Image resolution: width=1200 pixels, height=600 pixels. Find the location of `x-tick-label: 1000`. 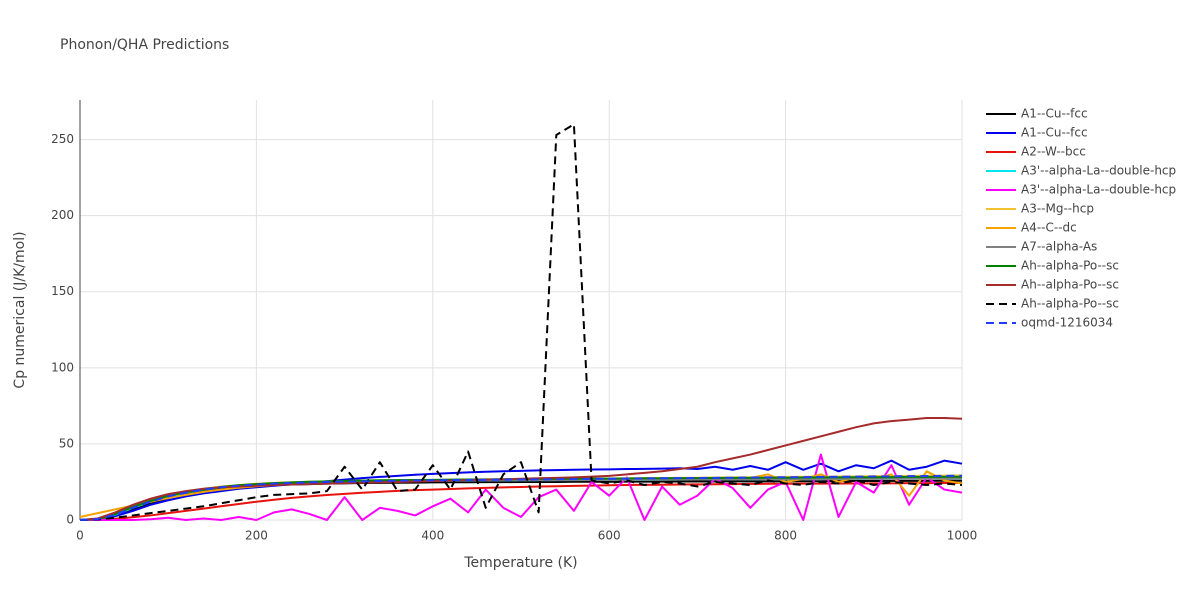

x-tick-label: 1000 is located at coordinates (962, 536).